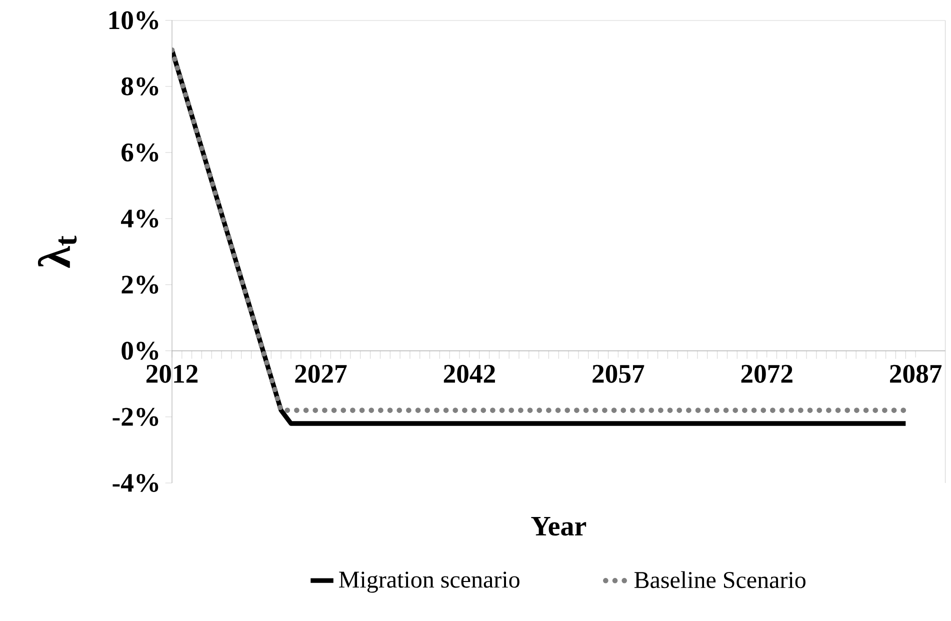 This screenshot has width=951, height=621. What do you see at coordinates (720, 579) in the screenshot?
I see `legend-label: Baseline Scenario` at bounding box center [720, 579].